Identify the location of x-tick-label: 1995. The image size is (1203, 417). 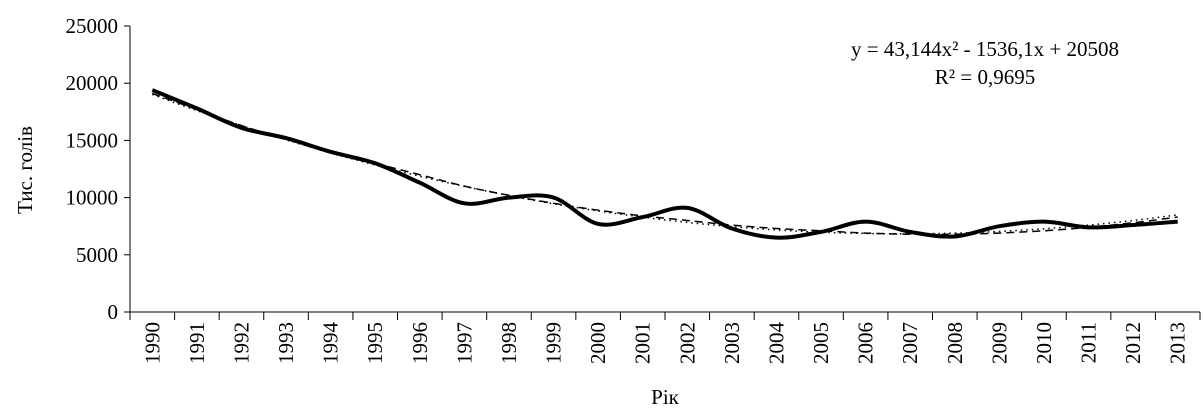
(375, 343).